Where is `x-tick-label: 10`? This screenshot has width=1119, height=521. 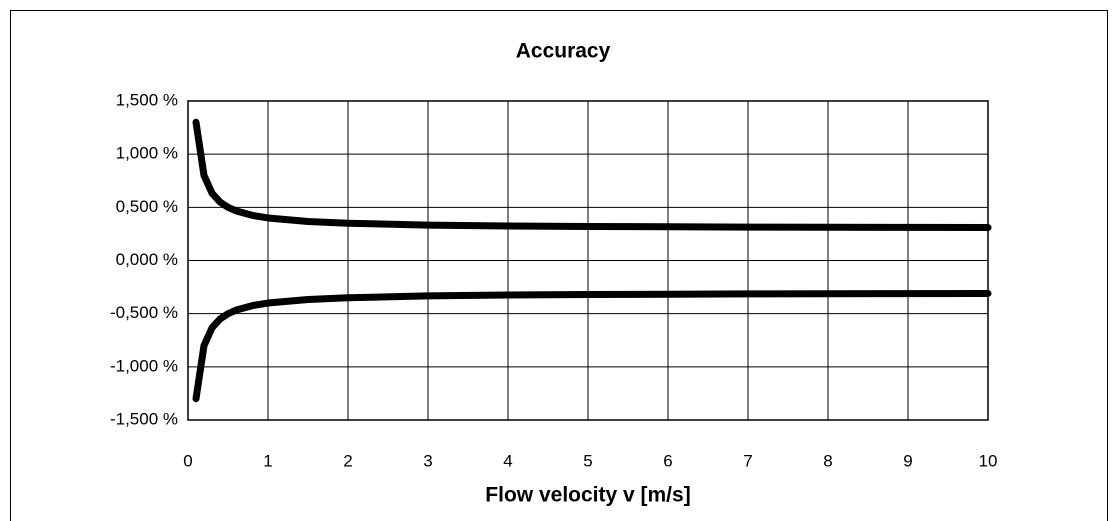
x-tick-label: 10 is located at coordinates (988, 460).